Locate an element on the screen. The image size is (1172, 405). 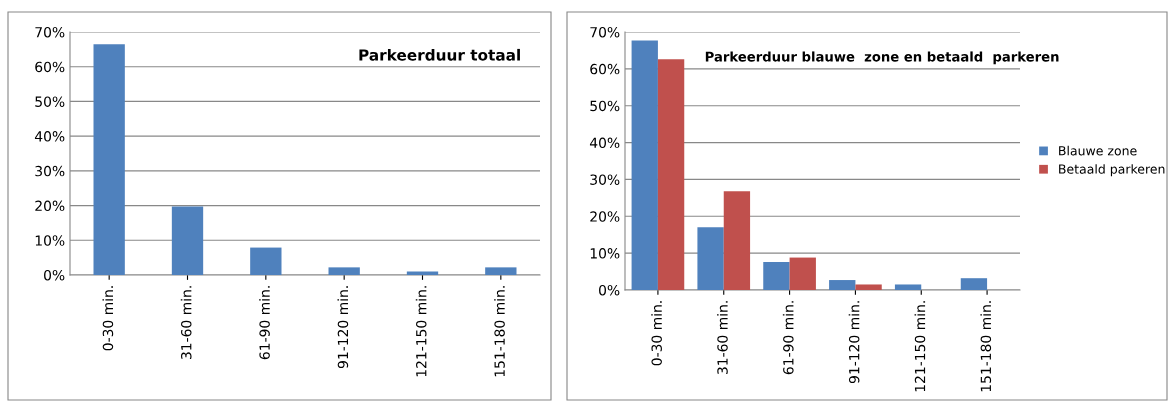
text: Parkeerduur totaal is located at coordinates (439, 54).